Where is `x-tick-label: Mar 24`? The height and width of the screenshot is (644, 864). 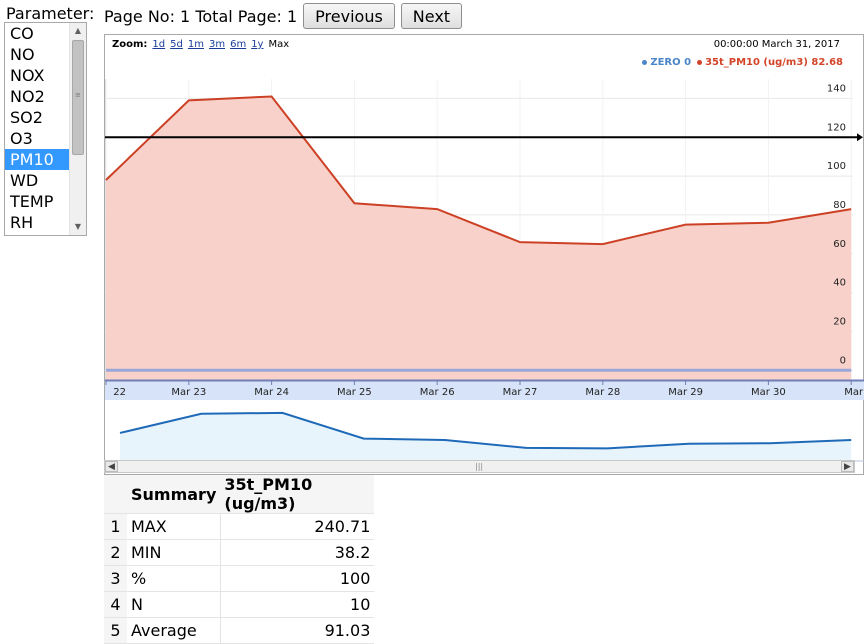
x-tick-label: Mar 24 is located at coordinates (271, 392).